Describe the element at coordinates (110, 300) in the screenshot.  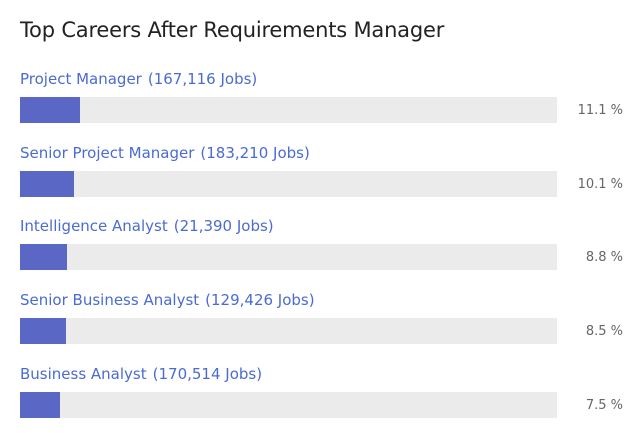
I see `career-name-4: Senior Business Analyst` at that location.